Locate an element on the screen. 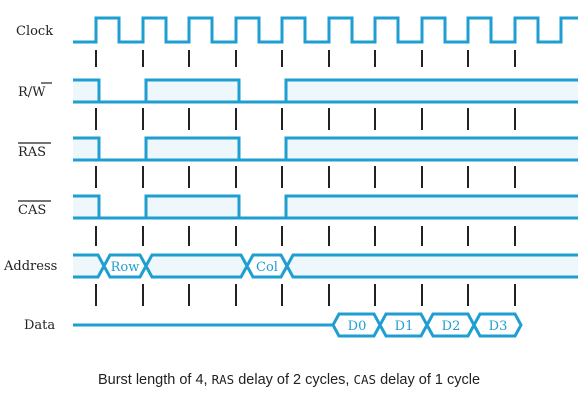 This screenshot has height=407, width=578. rw-wave is located at coordinates (325, 91).